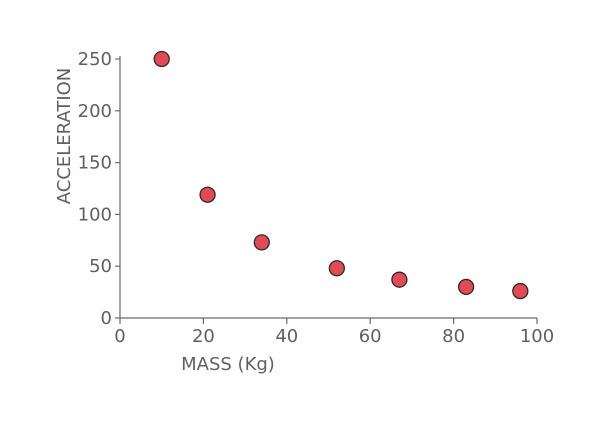 Image resolution: width=600 pixels, height=423 pixels. Describe the element at coordinates (100, 266) in the screenshot. I see `y-tick-label: 50` at that location.